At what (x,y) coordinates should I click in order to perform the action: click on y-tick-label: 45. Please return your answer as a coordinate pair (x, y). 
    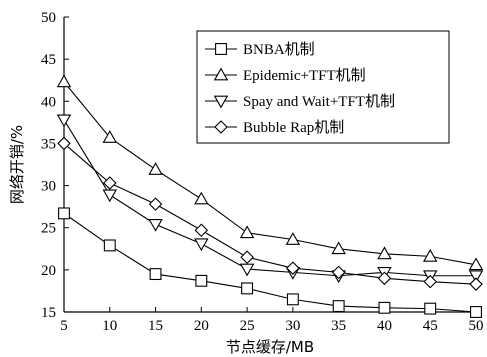
    Looking at the image, I should click on (48, 60).